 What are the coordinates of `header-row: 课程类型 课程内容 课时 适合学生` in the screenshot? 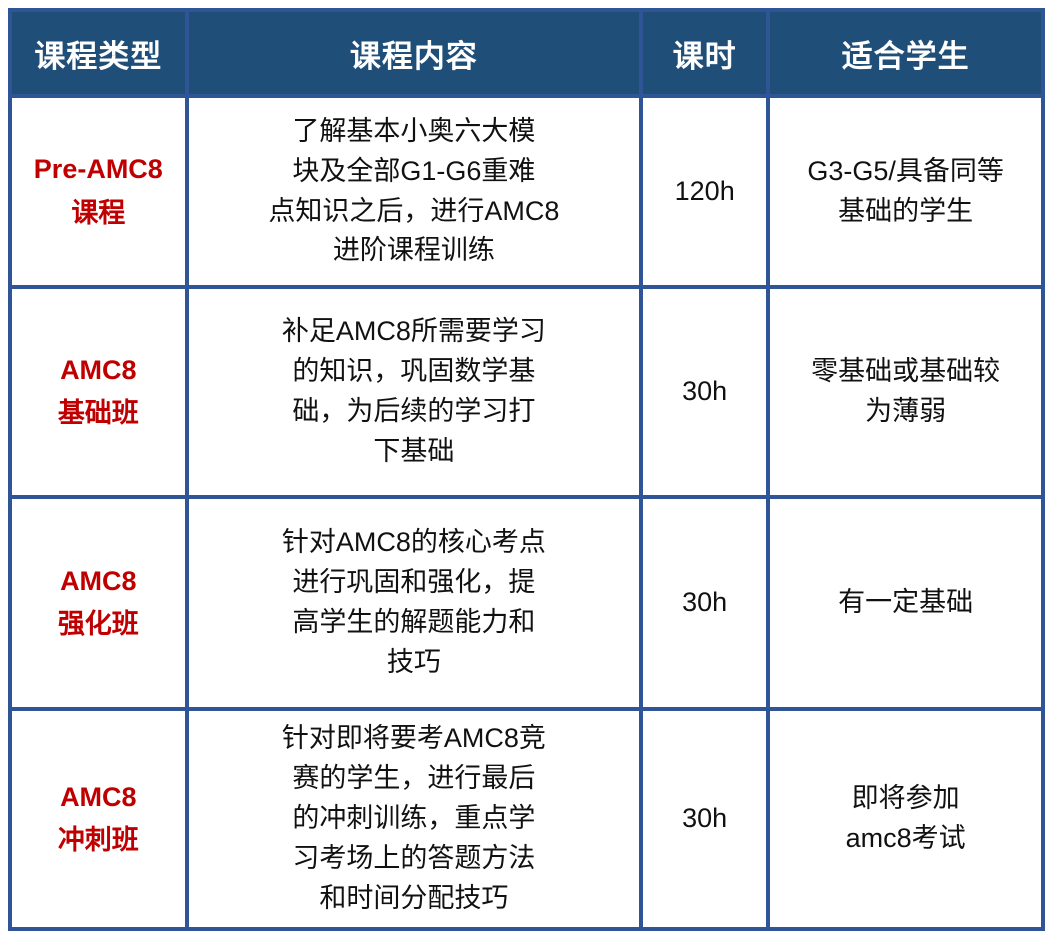 It's located at (526, 53).